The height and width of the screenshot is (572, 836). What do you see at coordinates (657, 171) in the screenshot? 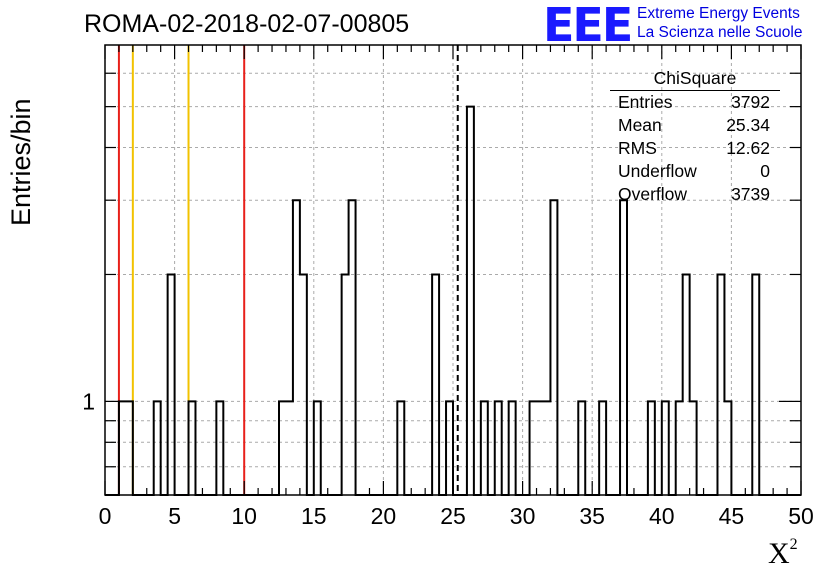
I see `stats-label: Underflow` at bounding box center [657, 171].